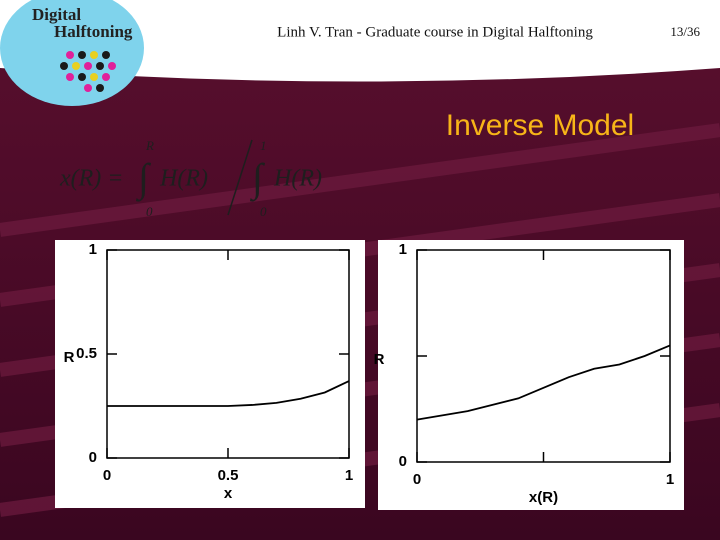 Image resolution: width=720 pixels, height=540 pixels. Describe the element at coordinates (91, 179) in the screenshot. I see `formula-lhs: x(R) =` at that location.